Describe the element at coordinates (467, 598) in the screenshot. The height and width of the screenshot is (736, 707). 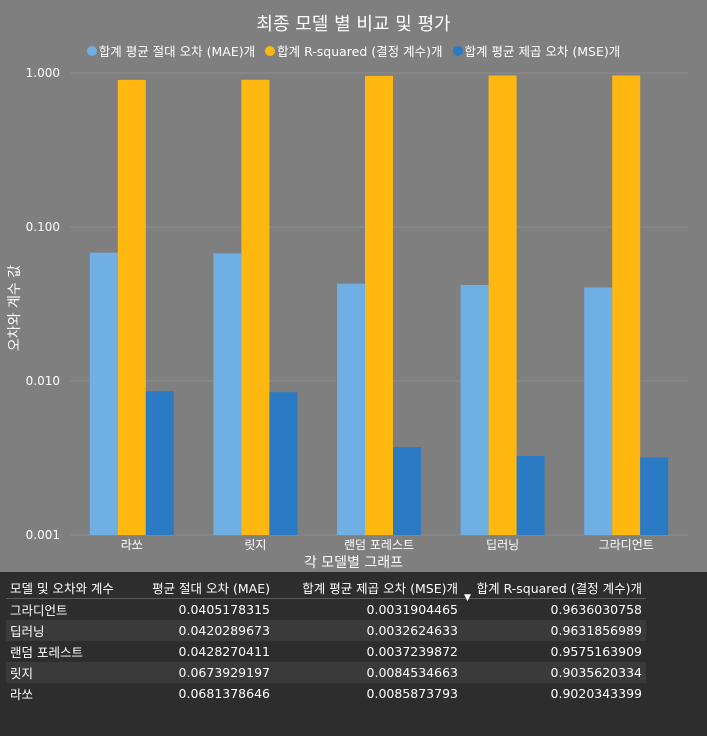
I see `sort-descending-icon: ▼` at that location.